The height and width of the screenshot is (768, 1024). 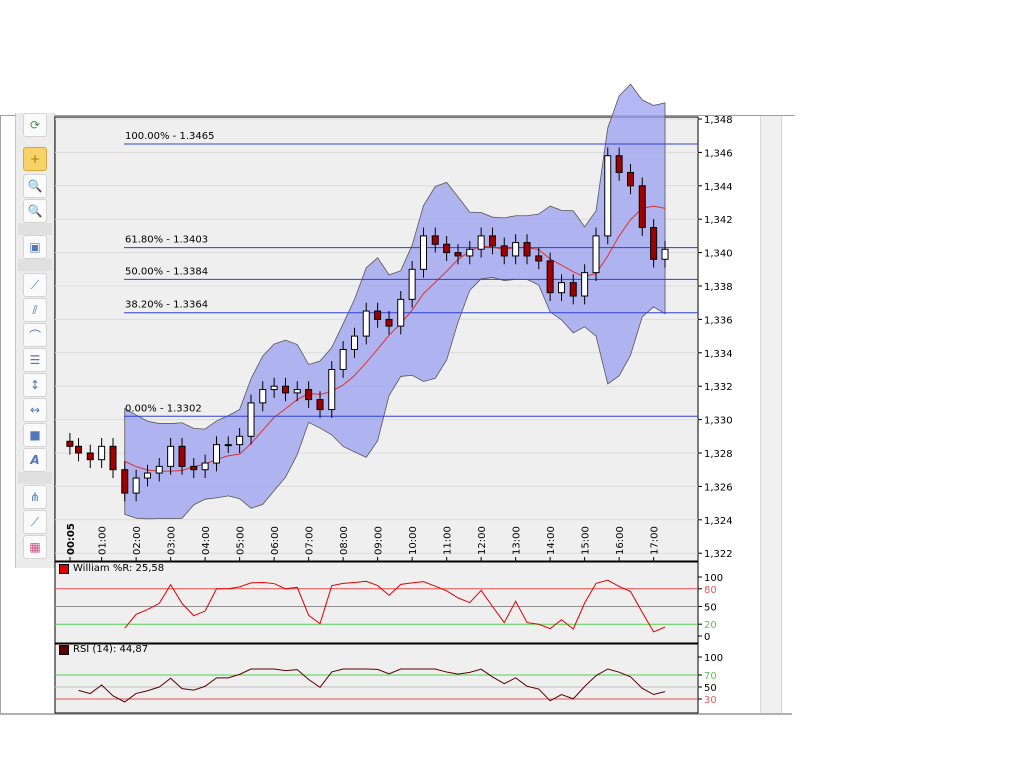 I want to click on price-tick-label: 1,344, so click(x=718, y=187).